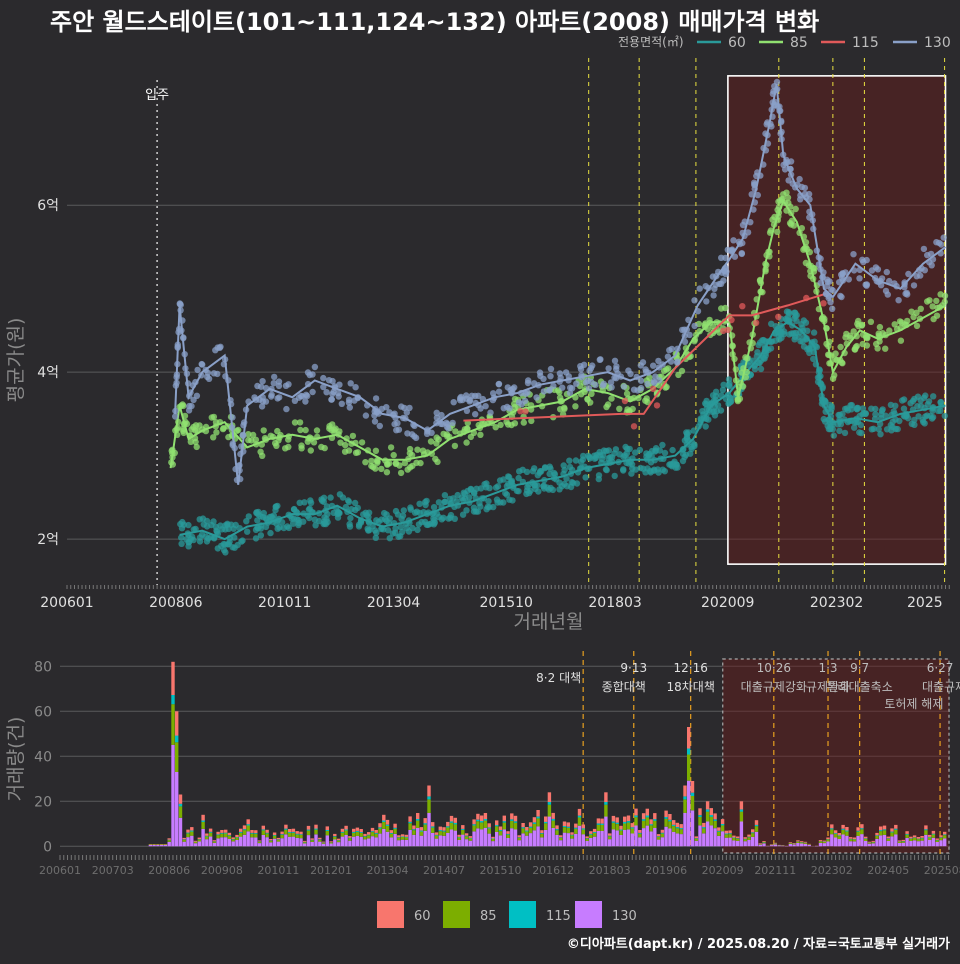 This screenshot has height=964, width=960. Describe the element at coordinates (47, 847) in the screenshot. I see `y-tick-label: 0` at that location.